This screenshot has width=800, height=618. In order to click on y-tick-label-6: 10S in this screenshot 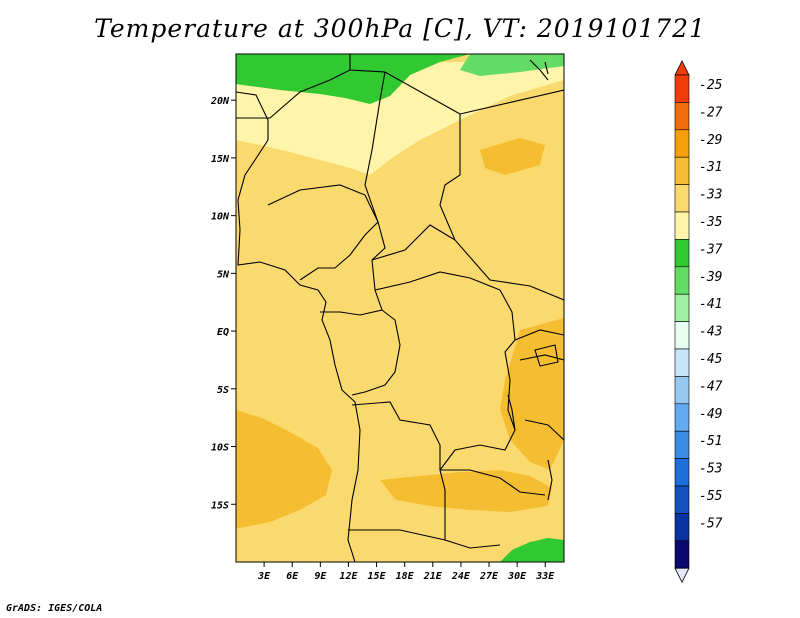, I will do `click(220, 448)`.